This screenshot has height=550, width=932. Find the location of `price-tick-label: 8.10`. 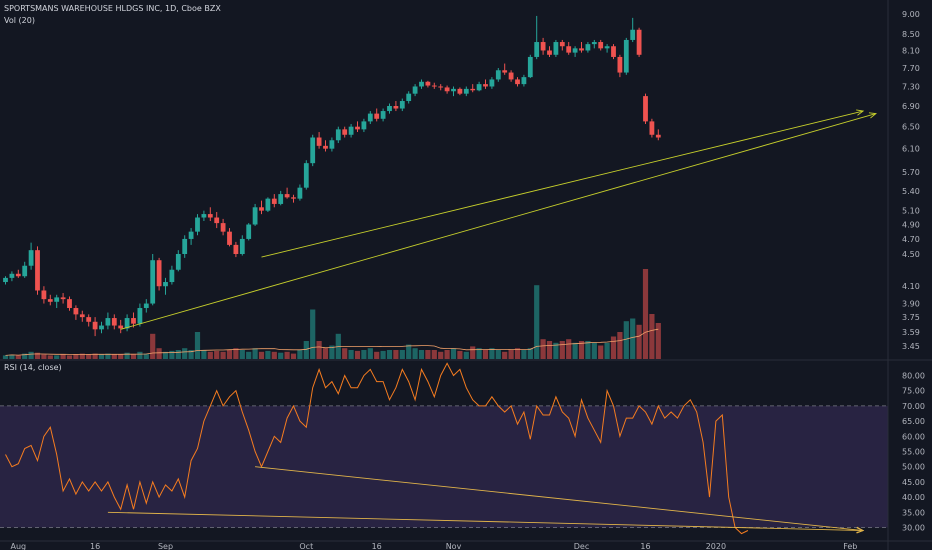

price-tick-label: 8.10 is located at coordinates (911, 50).